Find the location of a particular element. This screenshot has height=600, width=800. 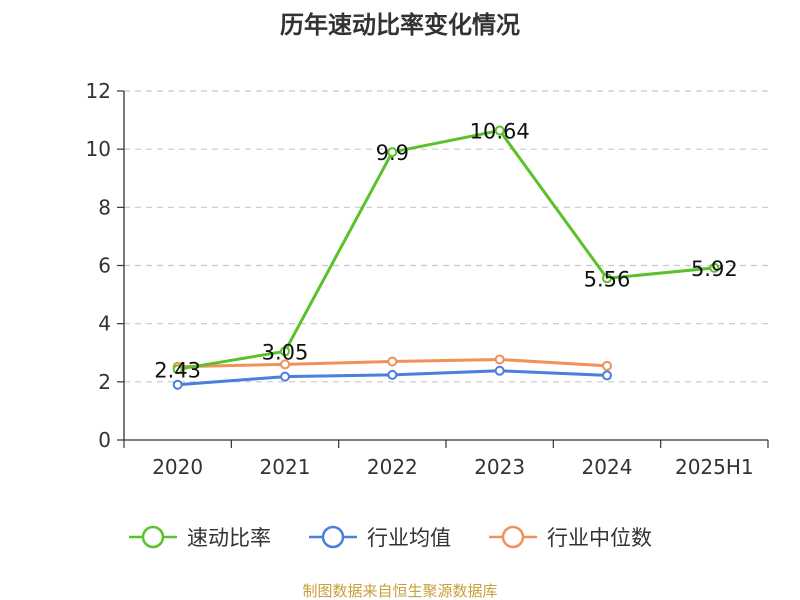

y-tick-label: 12 is located at coordinates (98, 91).